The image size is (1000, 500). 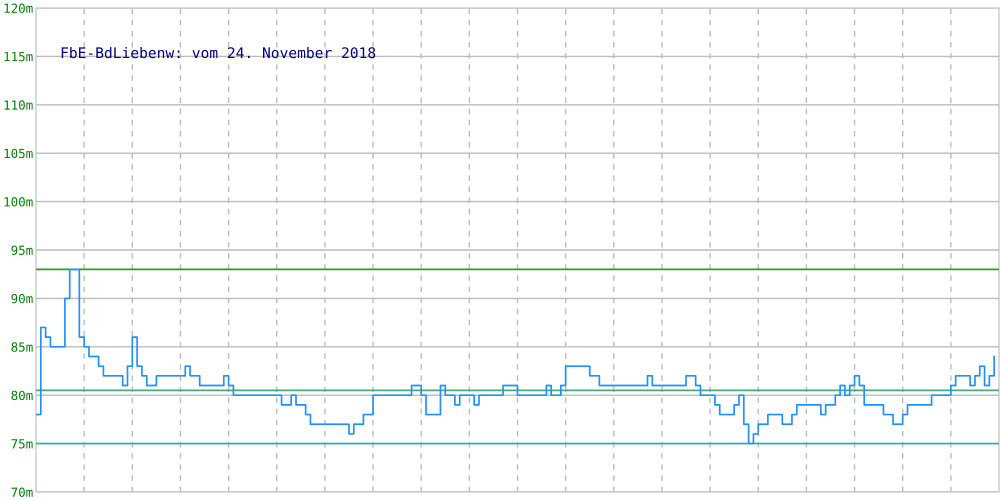 What do you see at coordinates (18, 105) in the screenshot?
I see `y-tick-label: 110m` at bounding box center [18, 105].